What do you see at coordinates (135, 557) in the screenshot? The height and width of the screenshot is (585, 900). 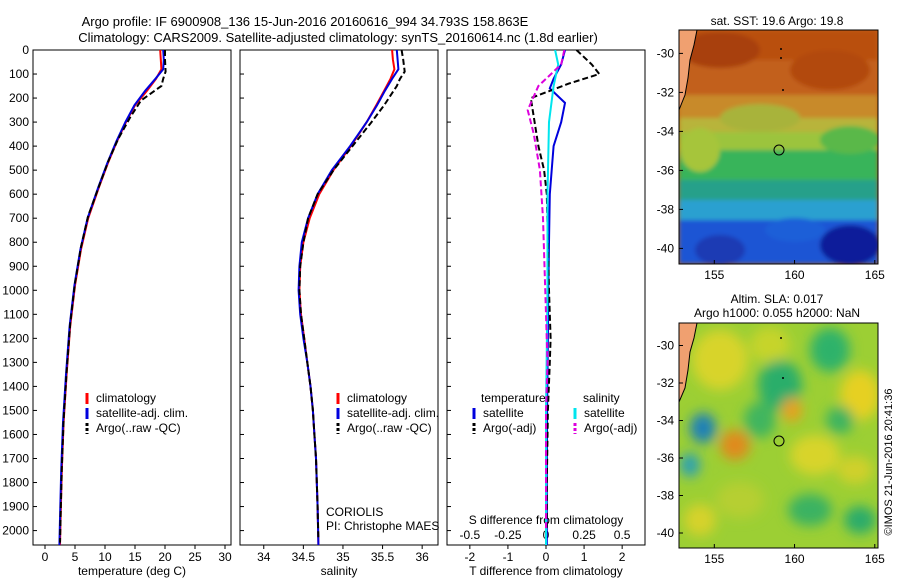 I see `x-tick-label: 15` at bounding box center [135, 557].